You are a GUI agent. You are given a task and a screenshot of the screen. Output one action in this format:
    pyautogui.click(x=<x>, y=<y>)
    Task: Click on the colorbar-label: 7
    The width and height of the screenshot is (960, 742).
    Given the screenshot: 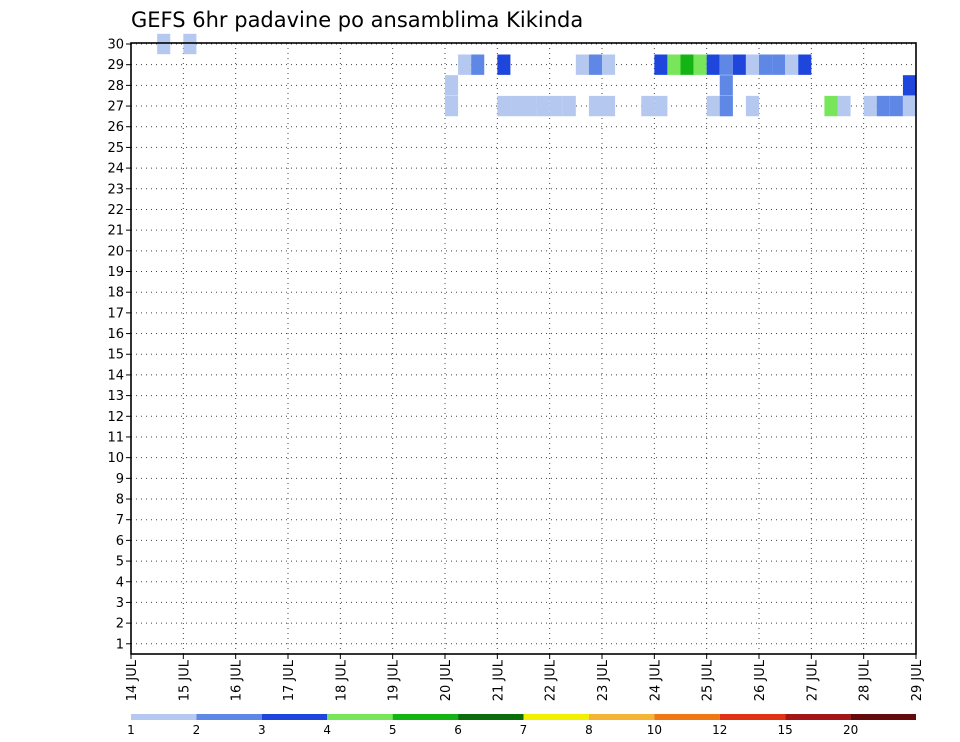 What is the action you would take?
    pyautogui.click(x=524, y=730)
    